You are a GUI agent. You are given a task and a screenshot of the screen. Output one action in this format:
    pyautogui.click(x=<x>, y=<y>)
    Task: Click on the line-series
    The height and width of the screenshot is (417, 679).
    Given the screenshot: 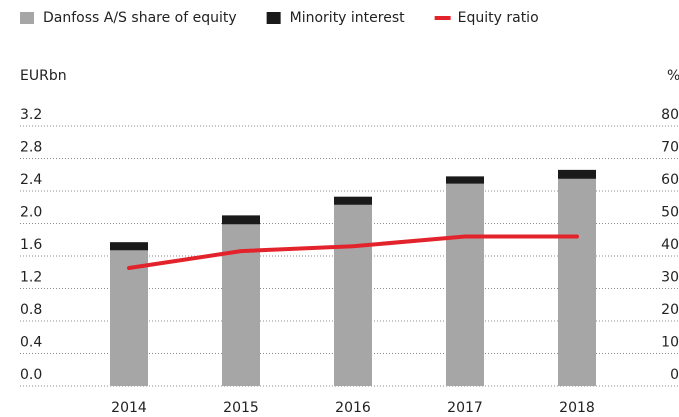 What is the action you would take?
    pyautogui.click(x=353, y=252)
    